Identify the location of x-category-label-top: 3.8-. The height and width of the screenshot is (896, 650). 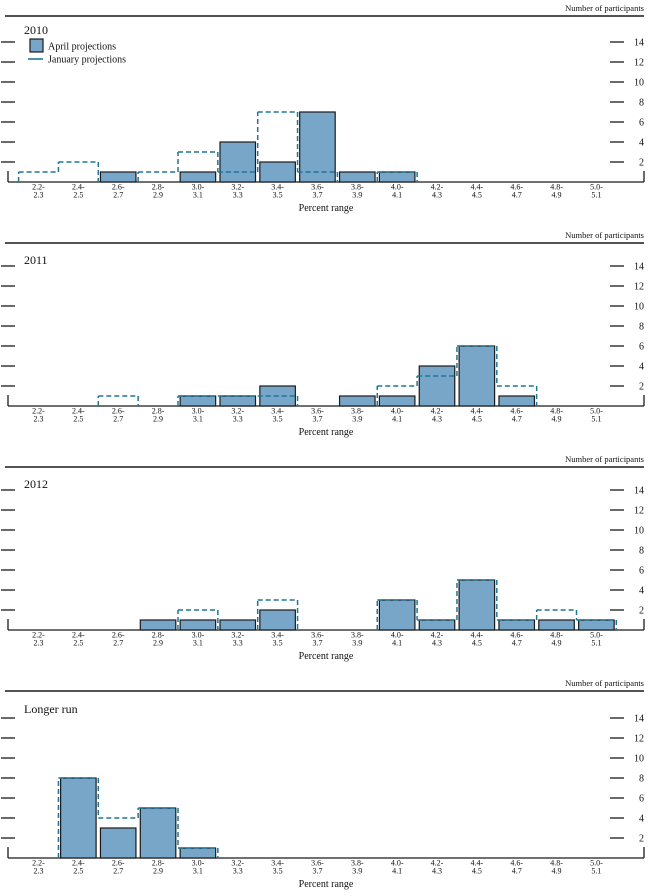
(357, 863).